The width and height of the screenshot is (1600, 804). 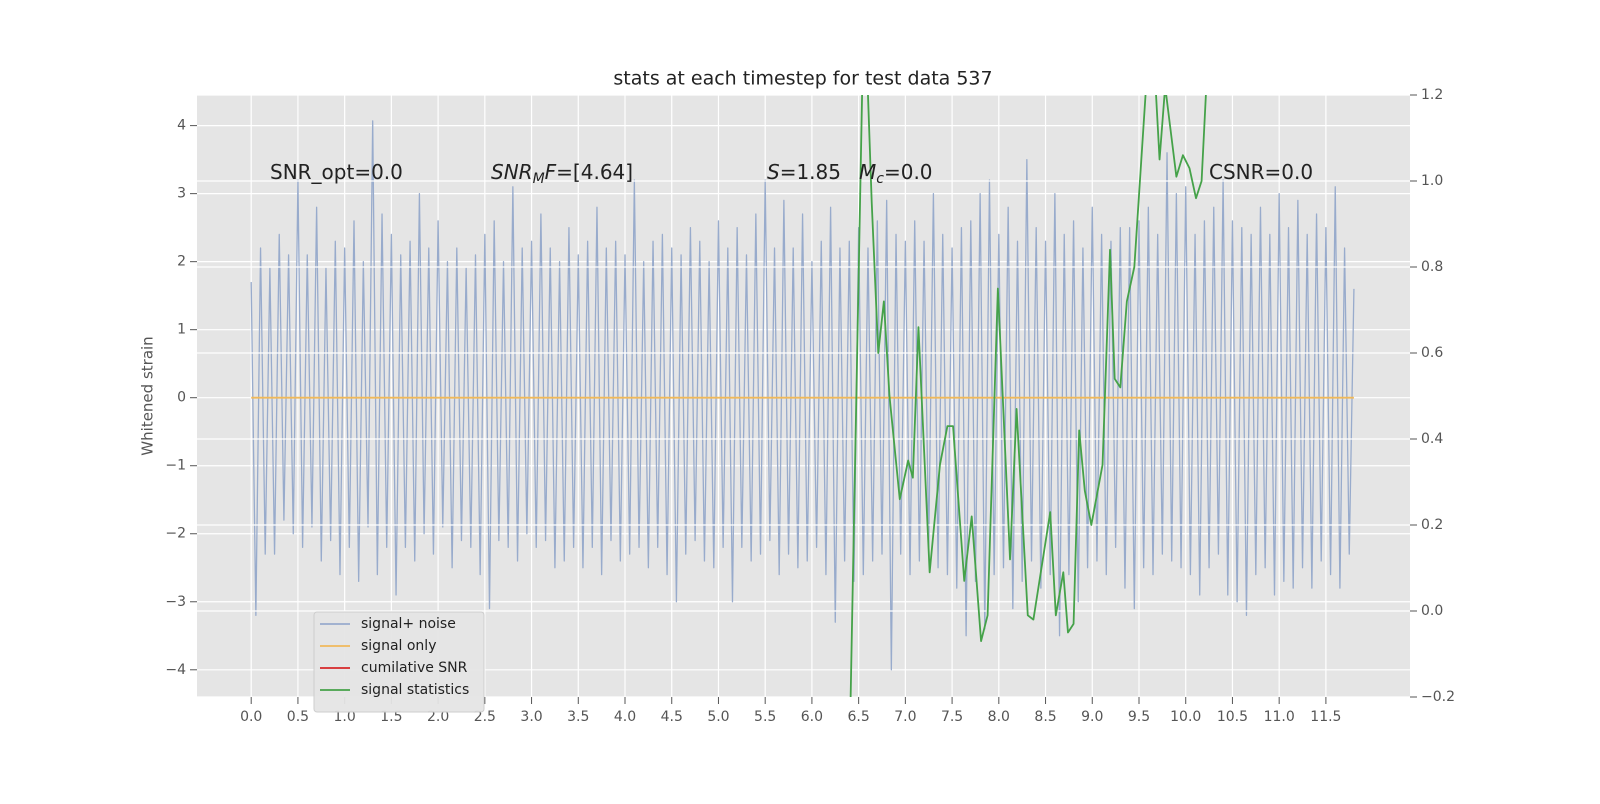 I want to click on legend-label: signal statistics, so click(x=415, y=690).